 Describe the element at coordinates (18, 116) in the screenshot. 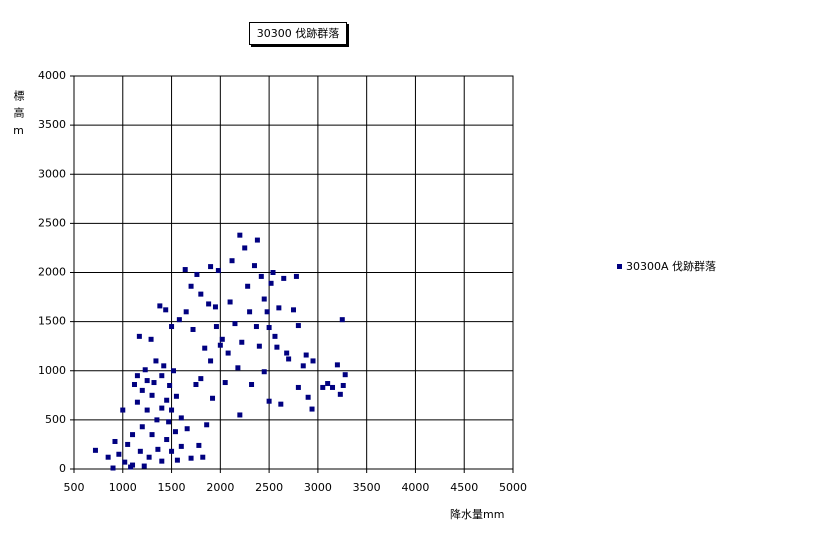

I see `y-axis-label: 標高m` at that location.